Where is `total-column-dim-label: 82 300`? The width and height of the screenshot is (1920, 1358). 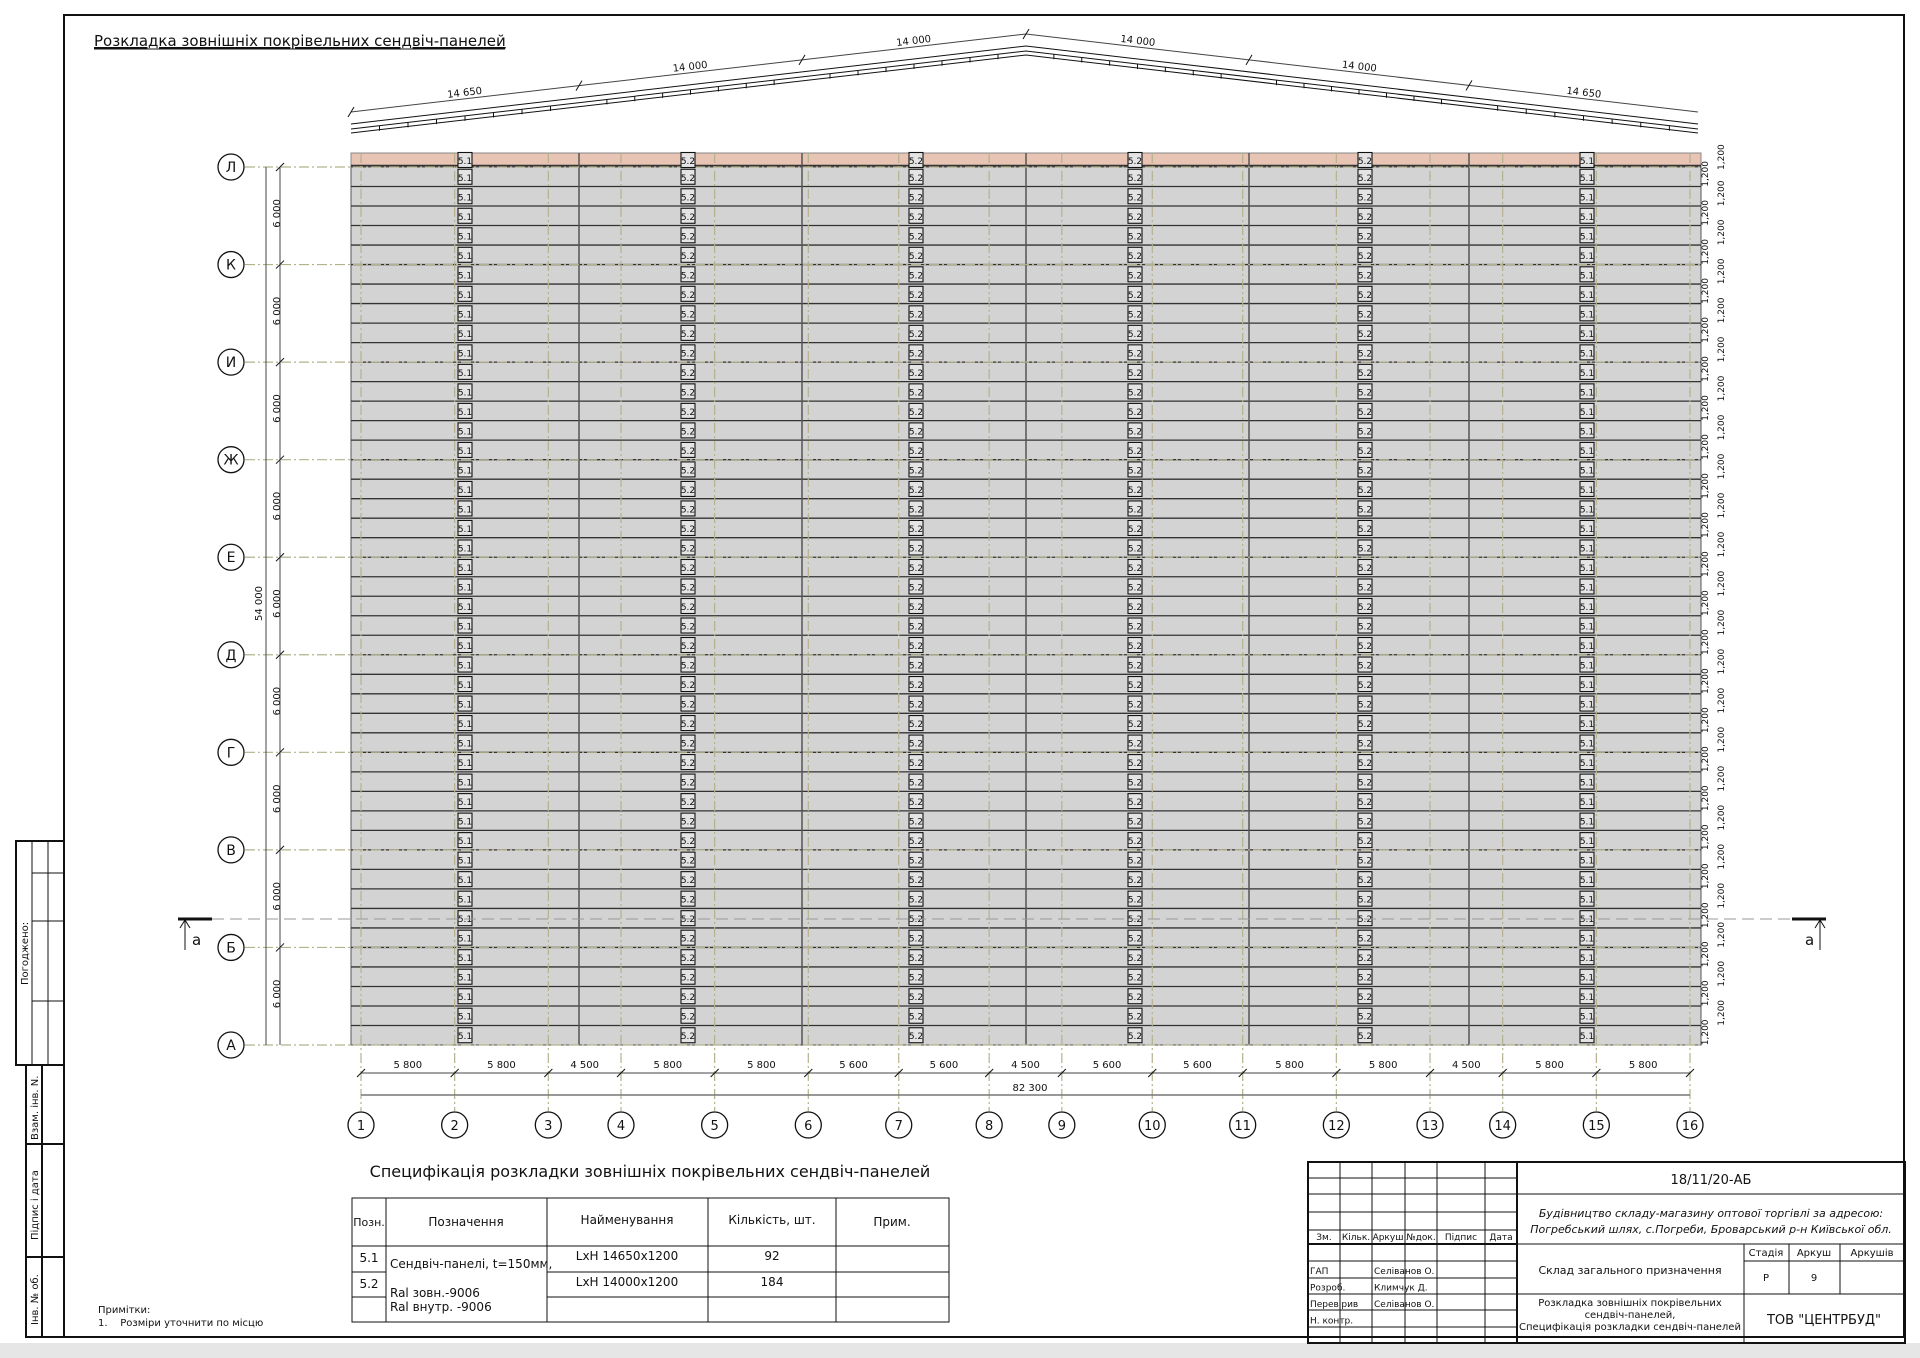
total-column-dim-label: 82 300 is located at coordinates (1030, 1088).